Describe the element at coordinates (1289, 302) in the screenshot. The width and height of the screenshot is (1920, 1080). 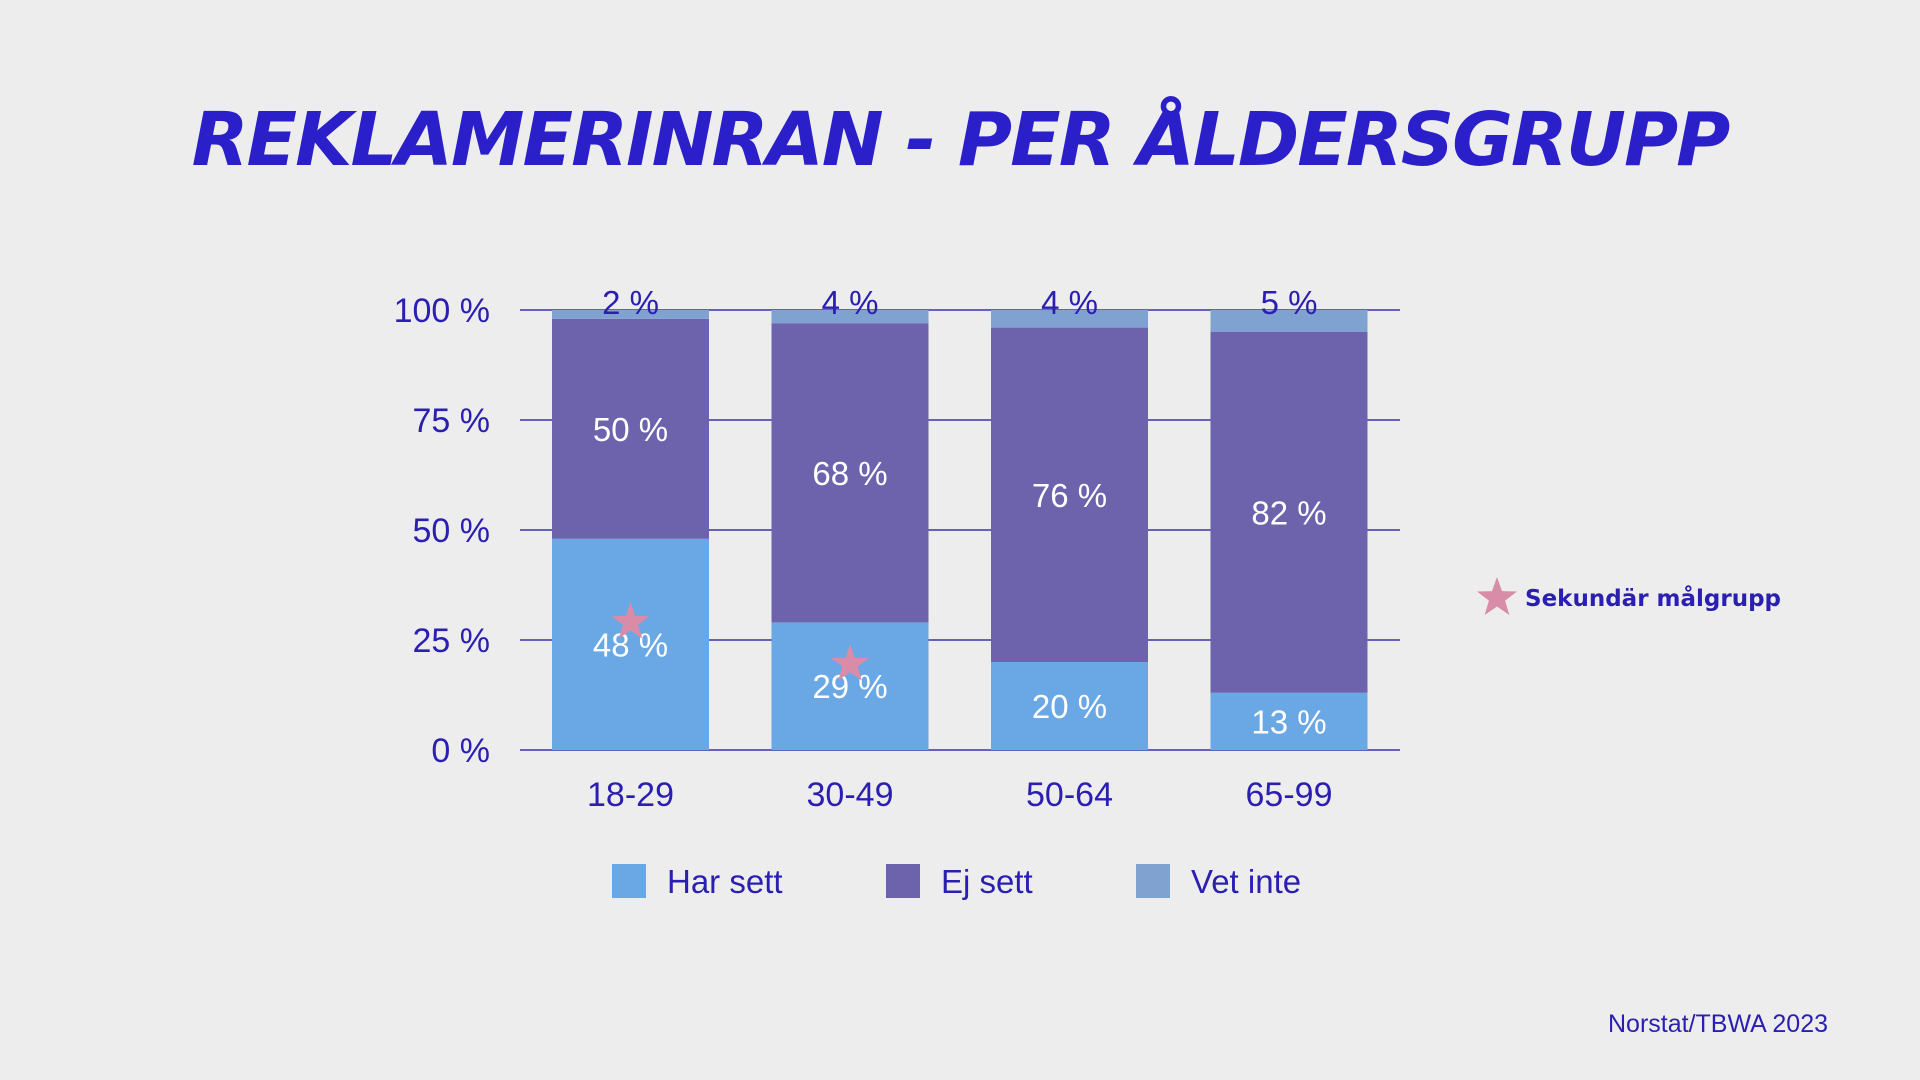
I see `data-label: 5 %` at that location.